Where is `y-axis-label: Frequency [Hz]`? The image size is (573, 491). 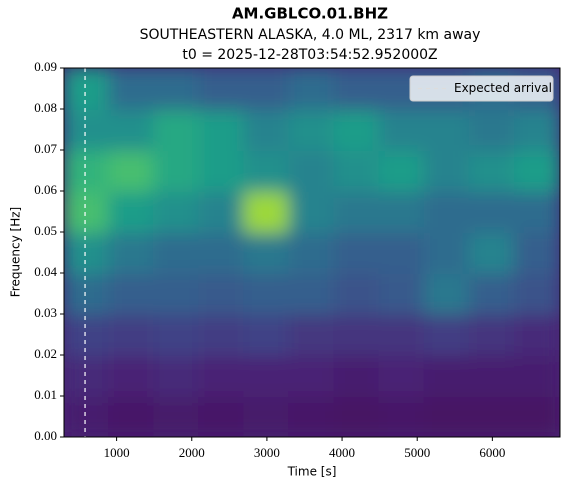 y-axis-label: Frequency [Hz] is located at coordinates (16, 252).